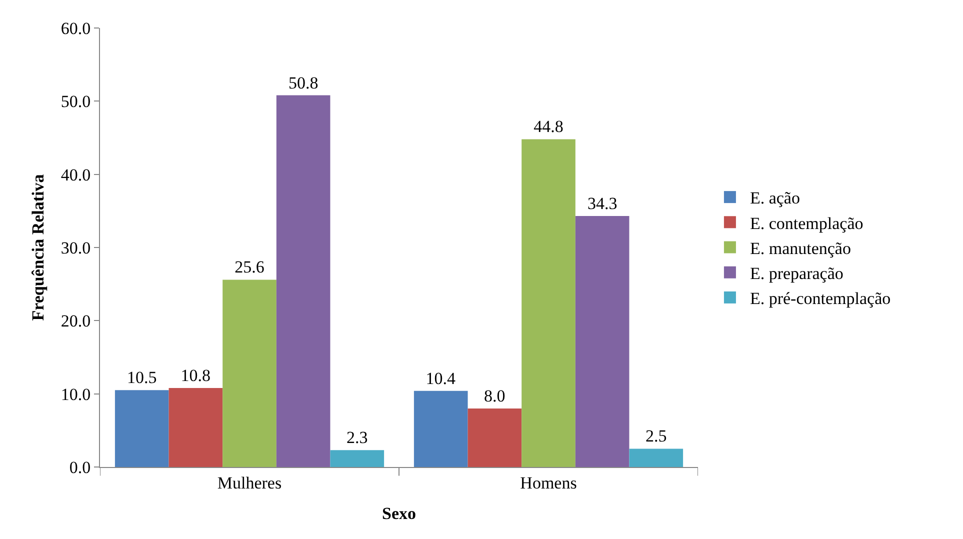  Describe the element at coordinates (820, 298) in the screenshot. I see `legend-label: E. pré-contemplação` at that location.